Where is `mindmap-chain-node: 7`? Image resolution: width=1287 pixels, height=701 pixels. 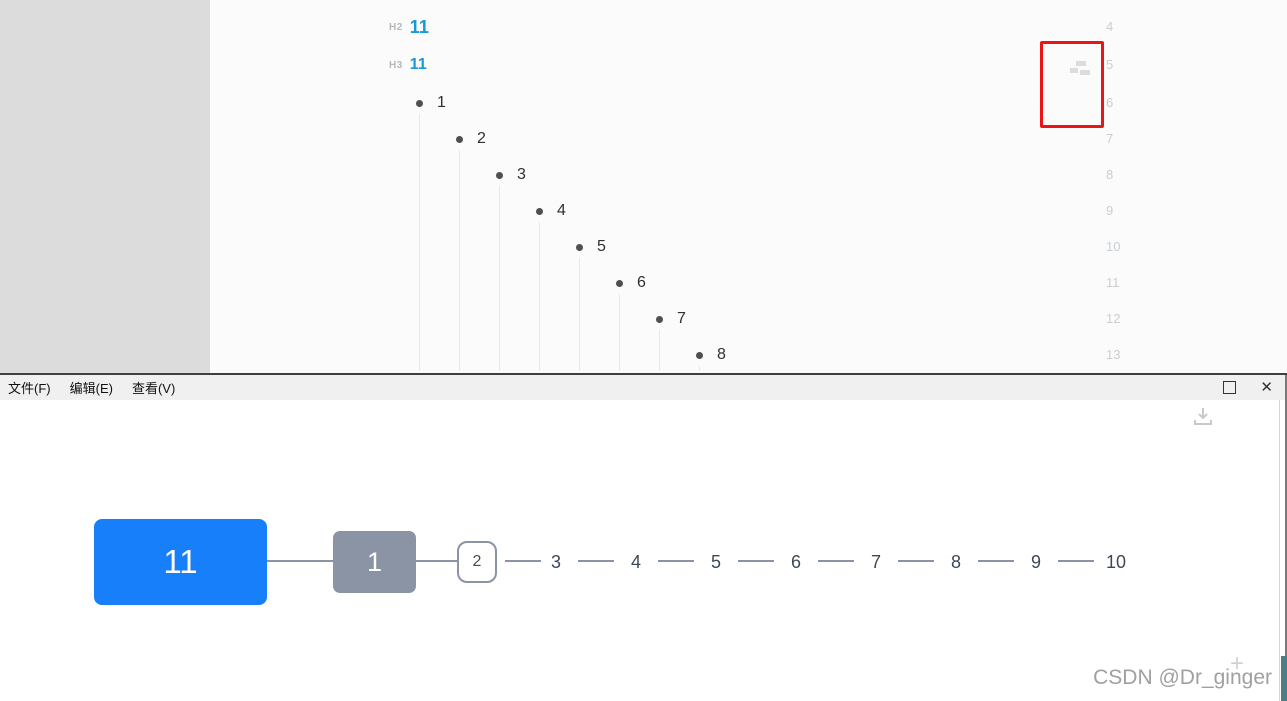 mindmap-chain-node: 7 is located at coordinates (875, 562).